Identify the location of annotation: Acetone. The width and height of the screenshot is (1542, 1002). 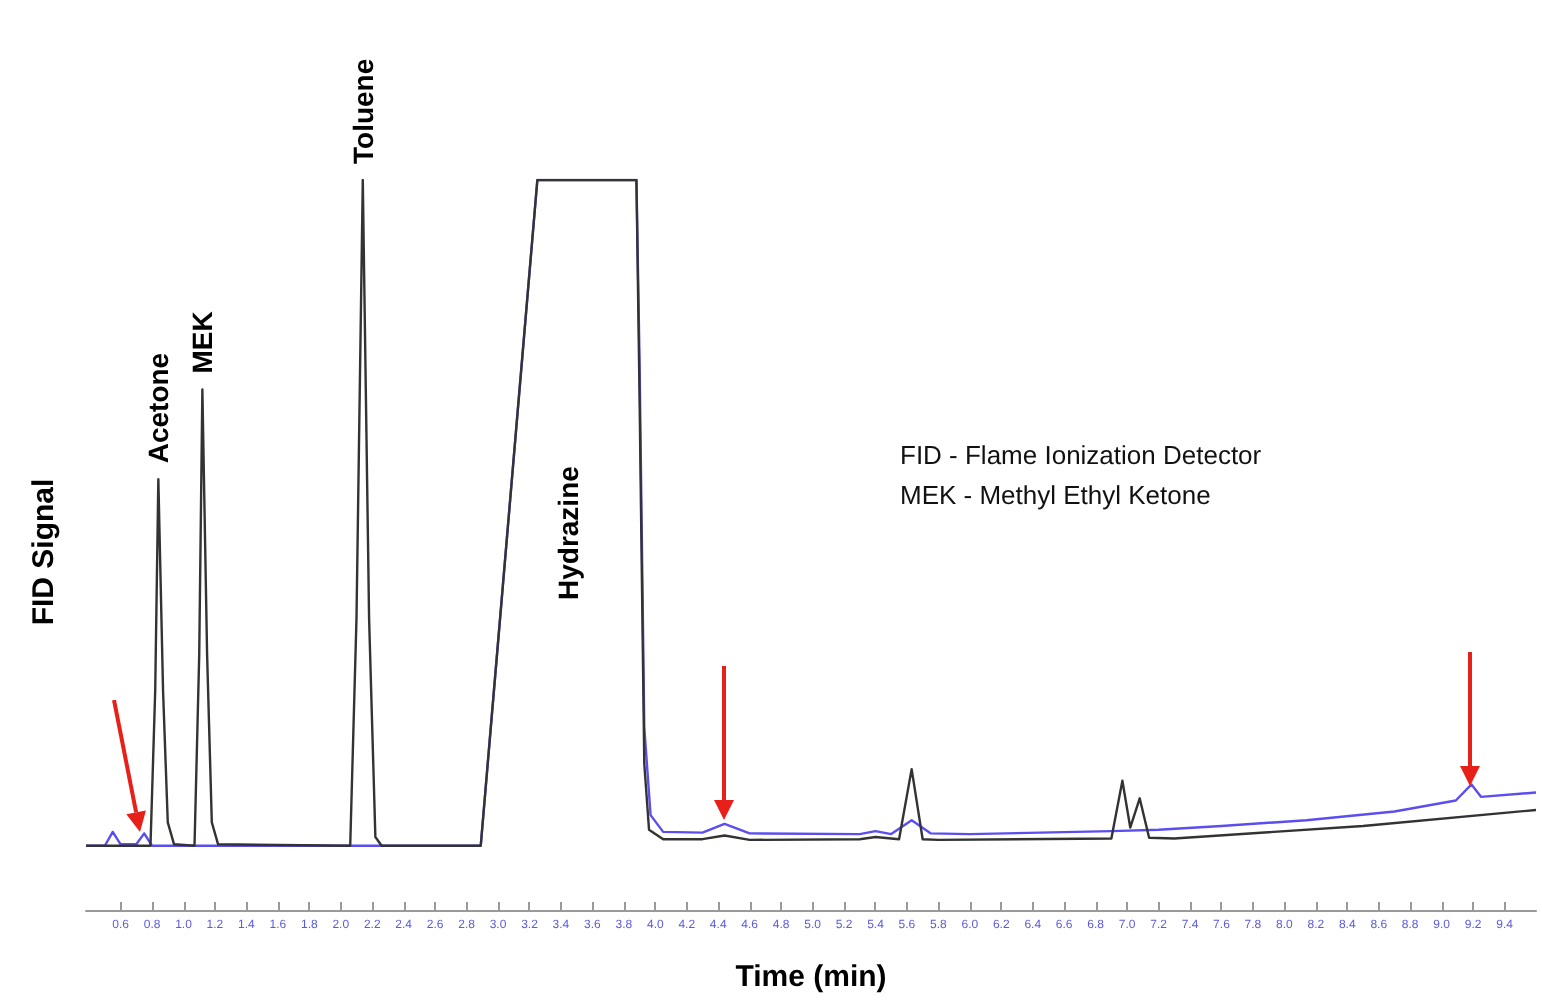
(158, 408).